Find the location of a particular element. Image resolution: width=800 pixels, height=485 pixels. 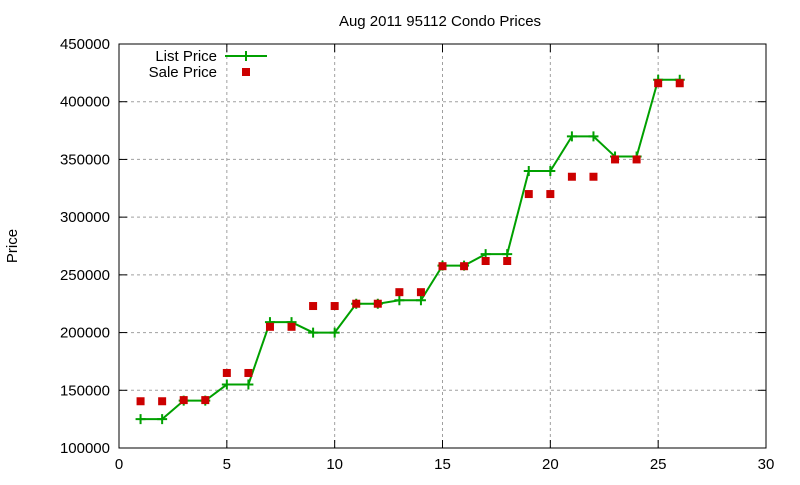

legend-label-list-price: List Price is located at coordinates (186, 56).